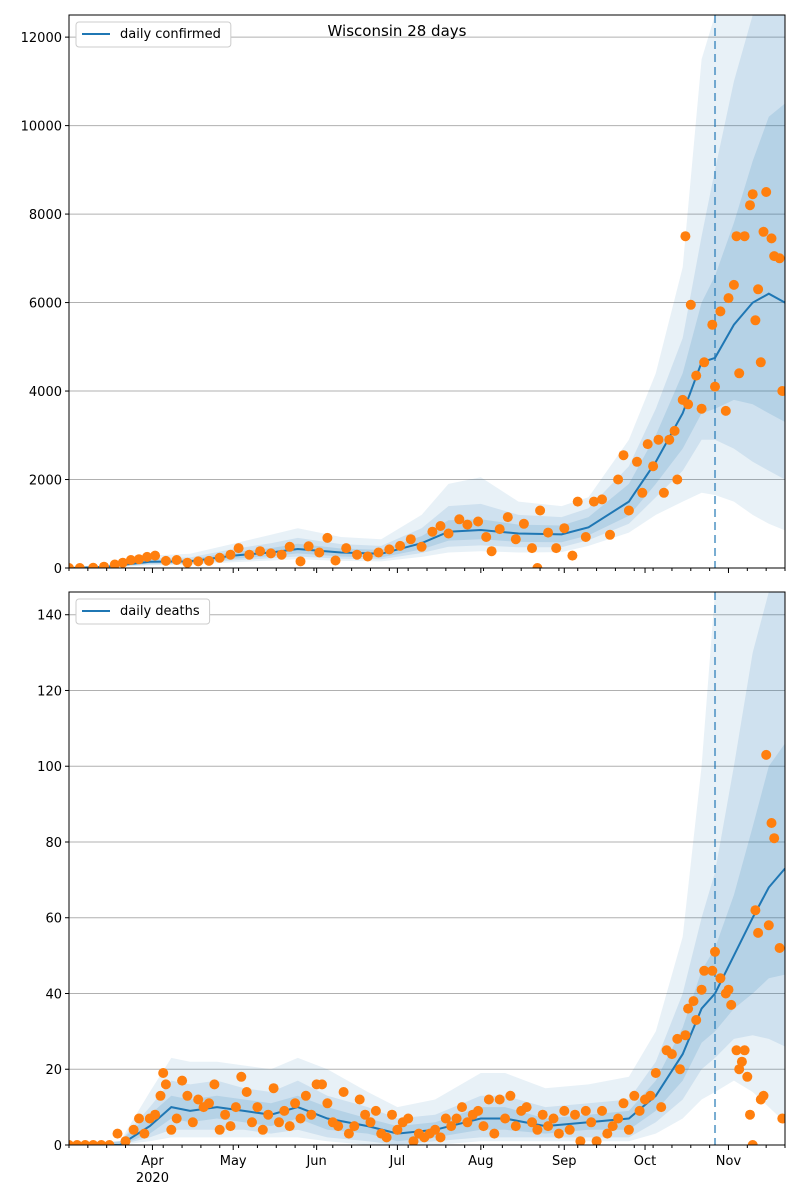 This screenshot has height=1200, width=800. I want to click on x-tick-label: Apr, so click(152, 1161).